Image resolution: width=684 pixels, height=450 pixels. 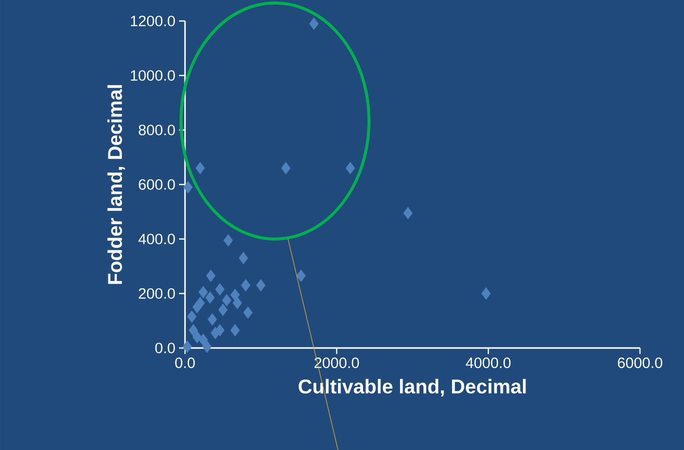 What do you see at coordinates (156, 130) in the screenshot?
I see `y-tick-label: 800.0` at bounding box center [156, 130].